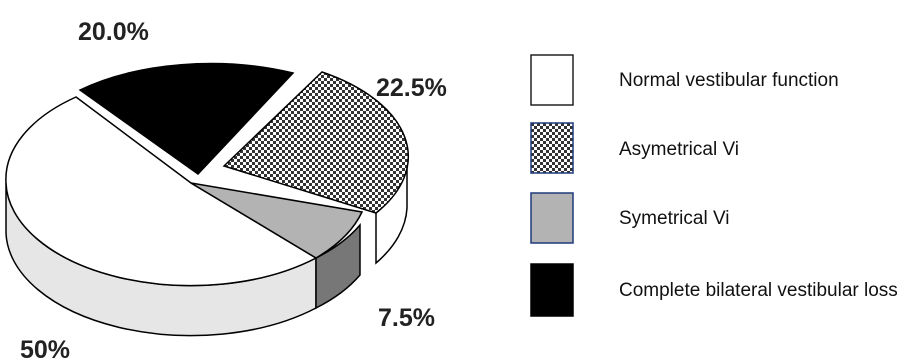 The height and width of the screenshot is (362, 907). Describe the element at coordinates (552, 148) in the screenshot. I see `legend-swatch-asymetrical-vi` at that location.